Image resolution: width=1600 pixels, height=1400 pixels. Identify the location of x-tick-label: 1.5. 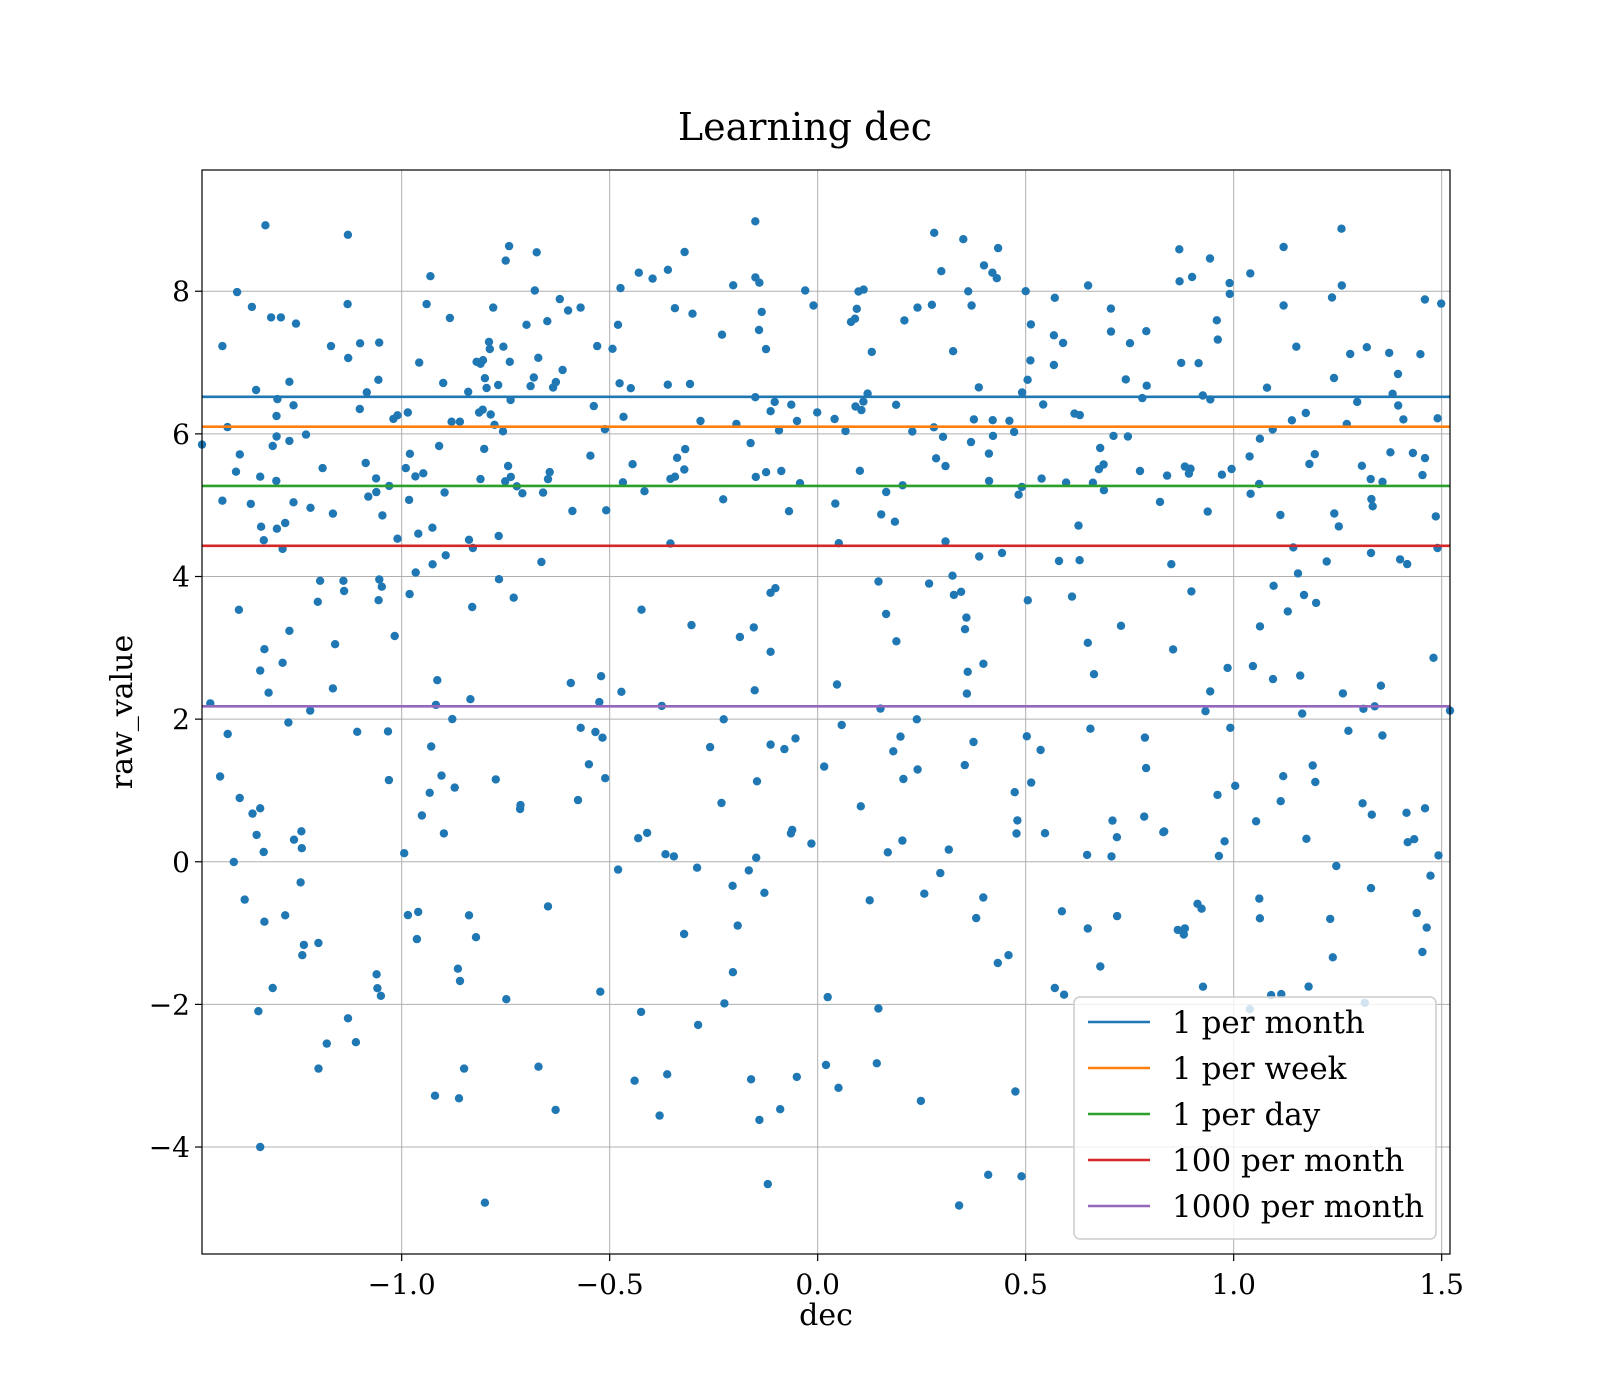
(1441, 1284).